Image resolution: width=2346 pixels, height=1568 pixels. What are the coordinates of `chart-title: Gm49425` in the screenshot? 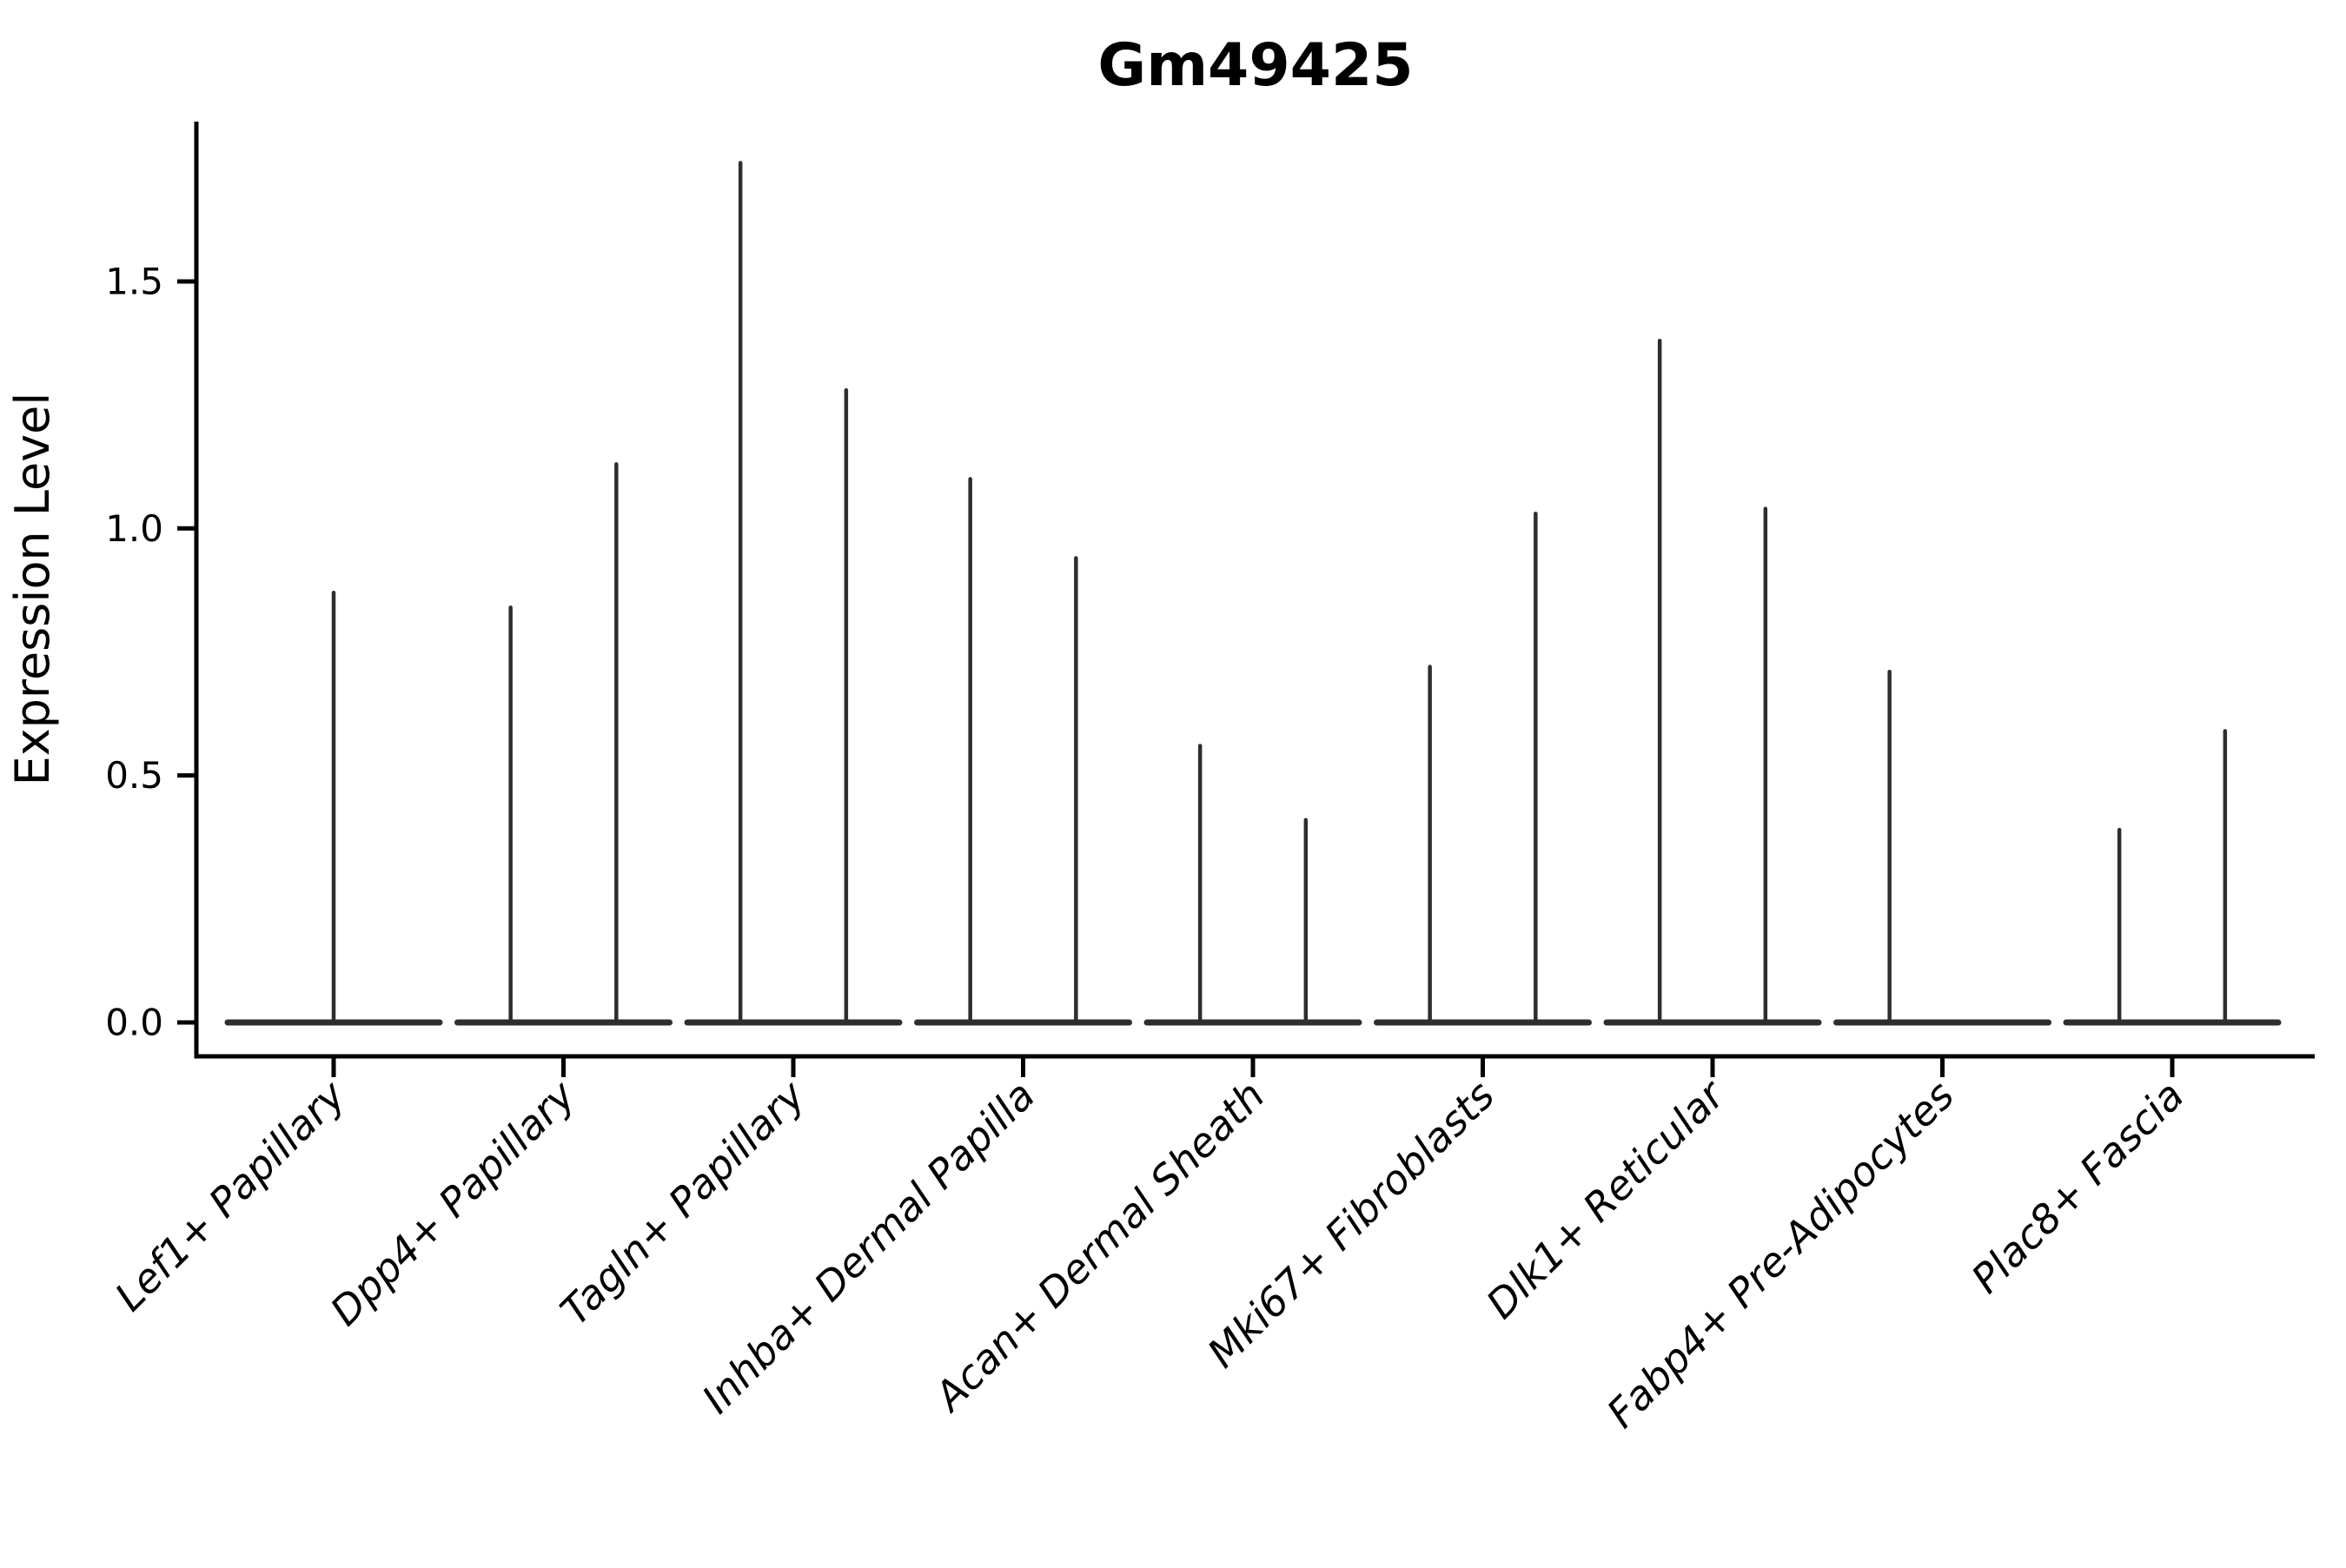 It's located at (1255, 65).